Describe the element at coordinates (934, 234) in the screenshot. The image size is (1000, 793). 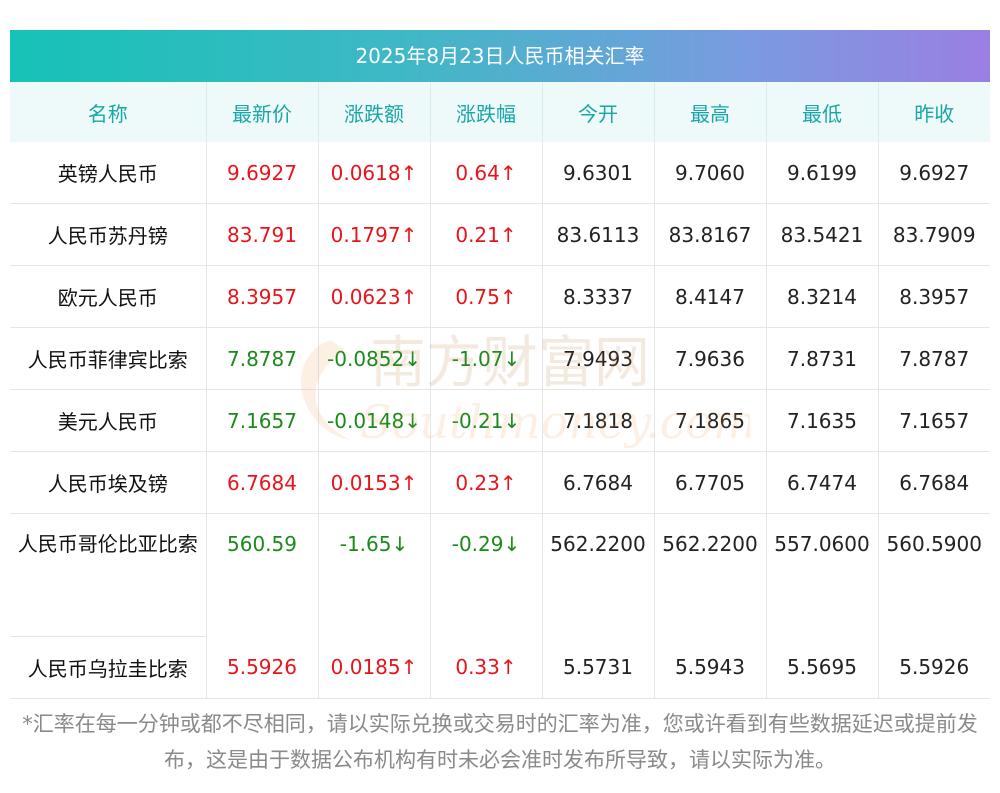
I see `cell-prev: 83.7909` at that location.